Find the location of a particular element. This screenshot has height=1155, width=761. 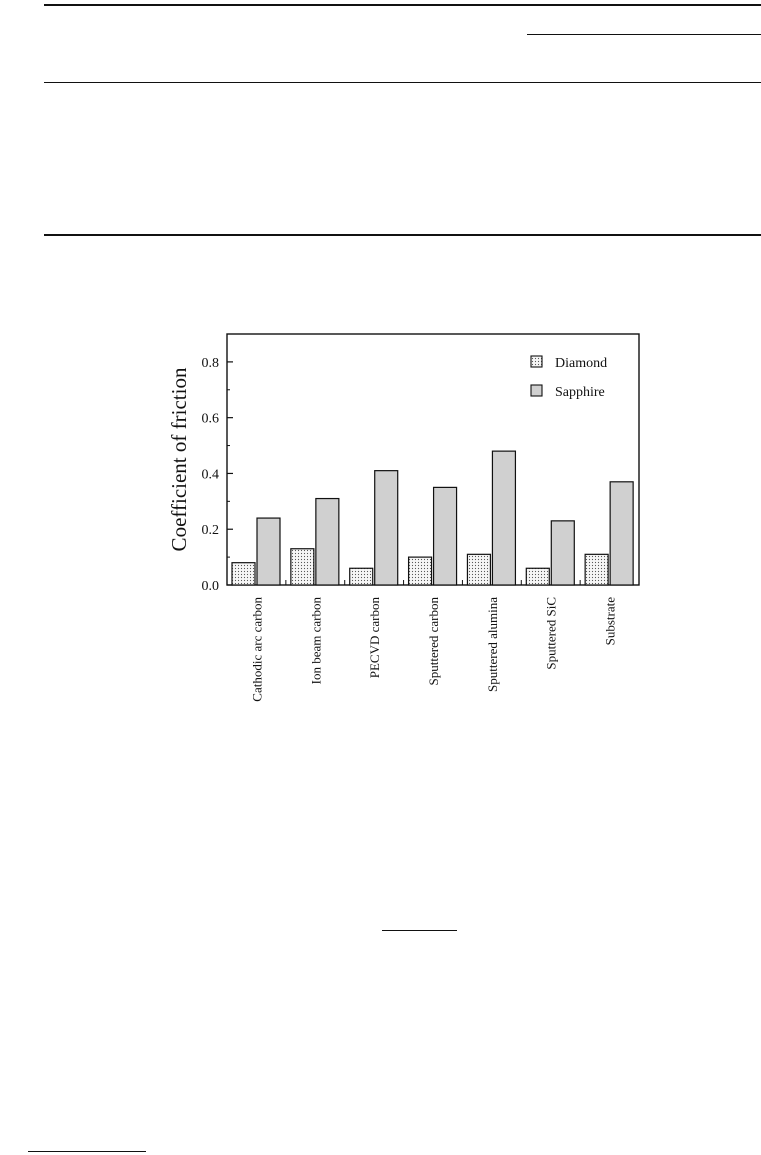

legend-swatch-sapphire is located at coordinates (536, 390).